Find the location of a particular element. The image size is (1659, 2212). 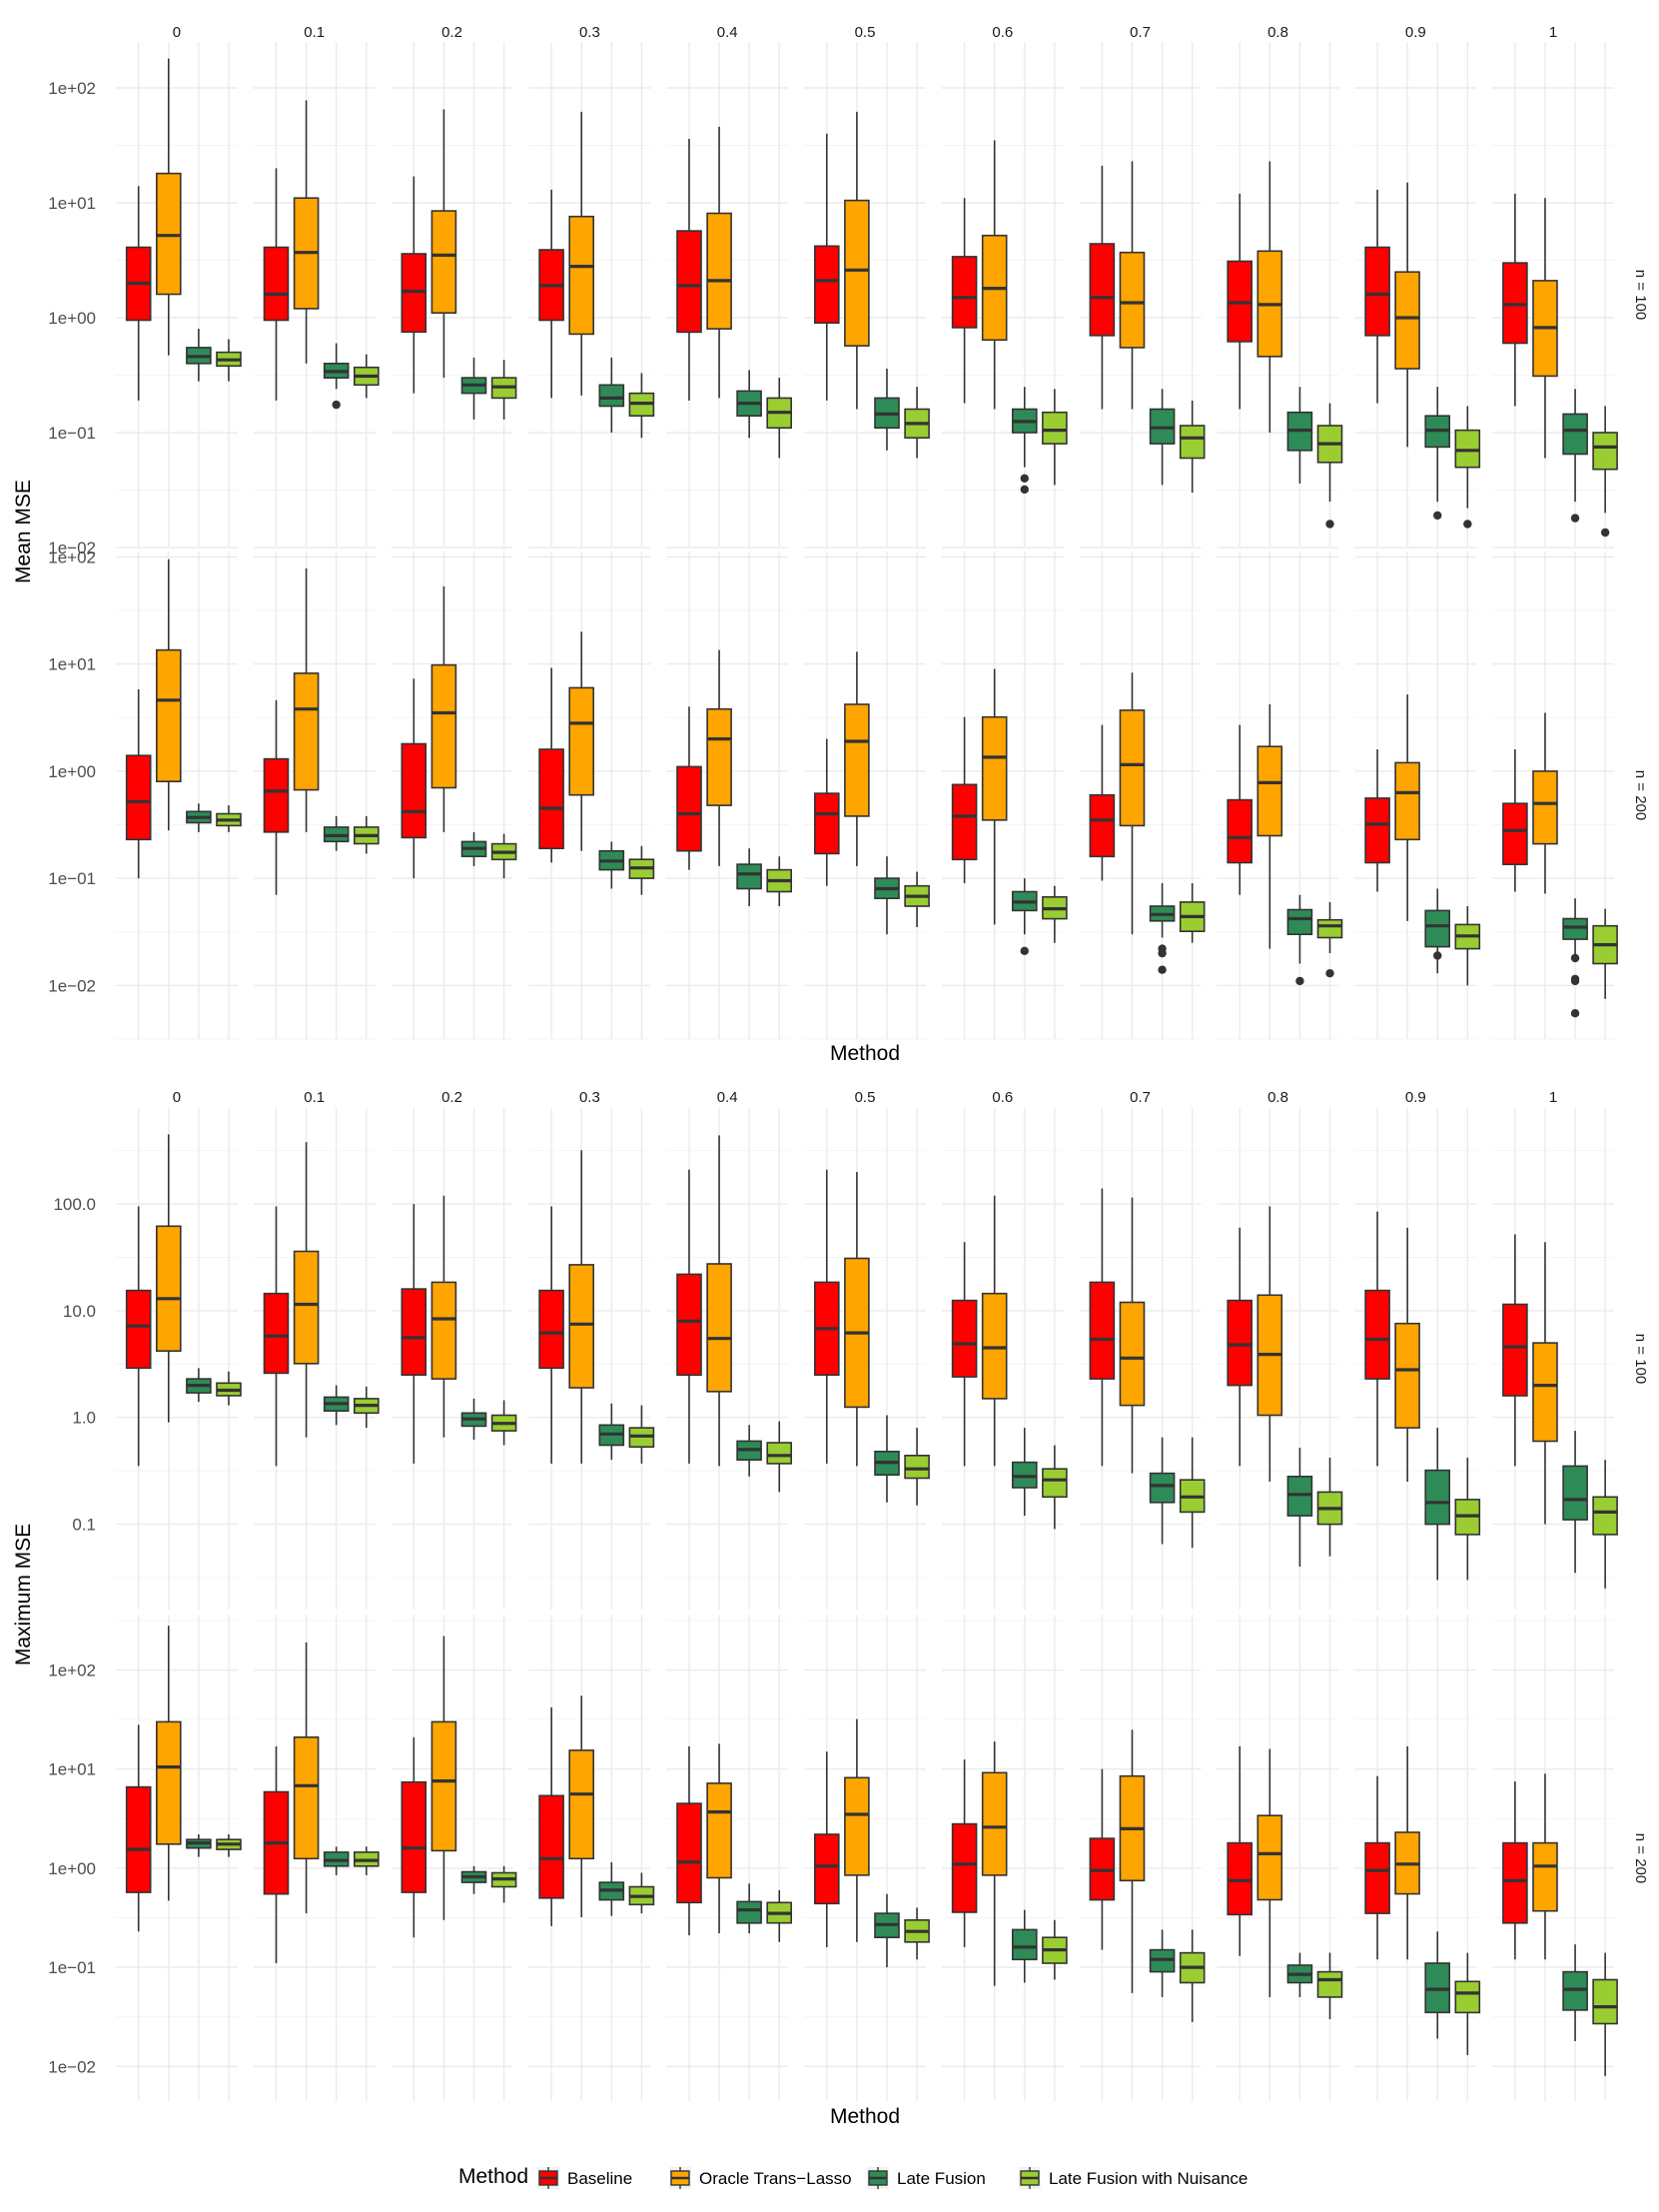

box-max-n100-0.9-baseline is located at coordinates (1377, 1339).